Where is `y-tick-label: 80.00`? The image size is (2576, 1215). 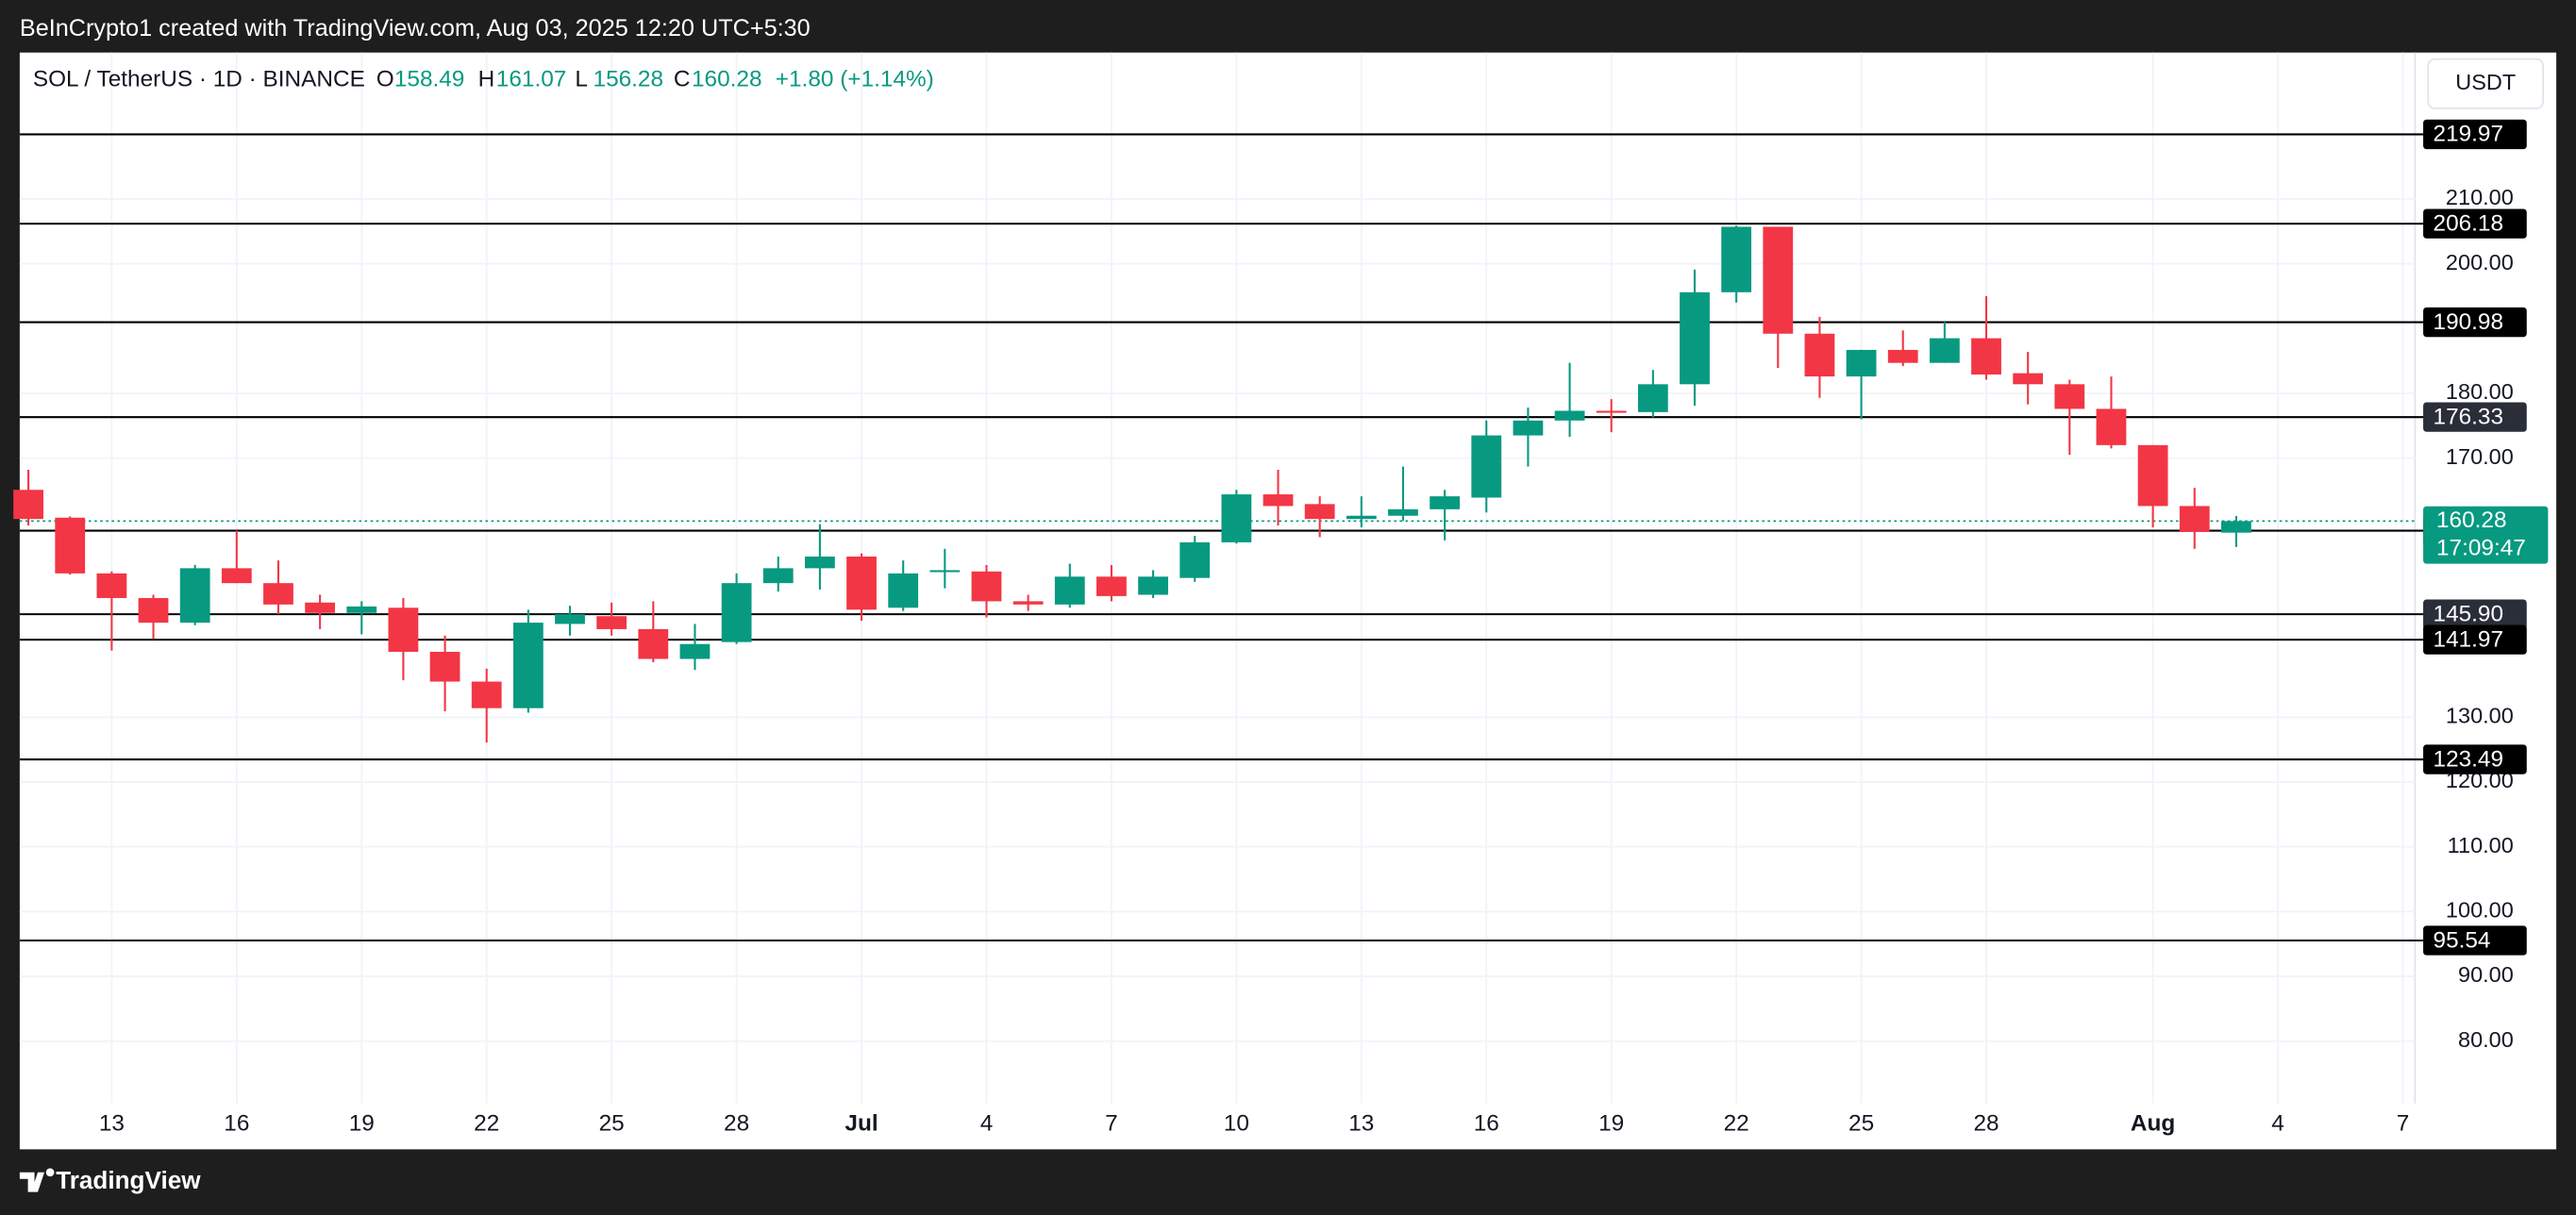 y-tick-label: 80.00 is located at coordinates (2486, 1039).